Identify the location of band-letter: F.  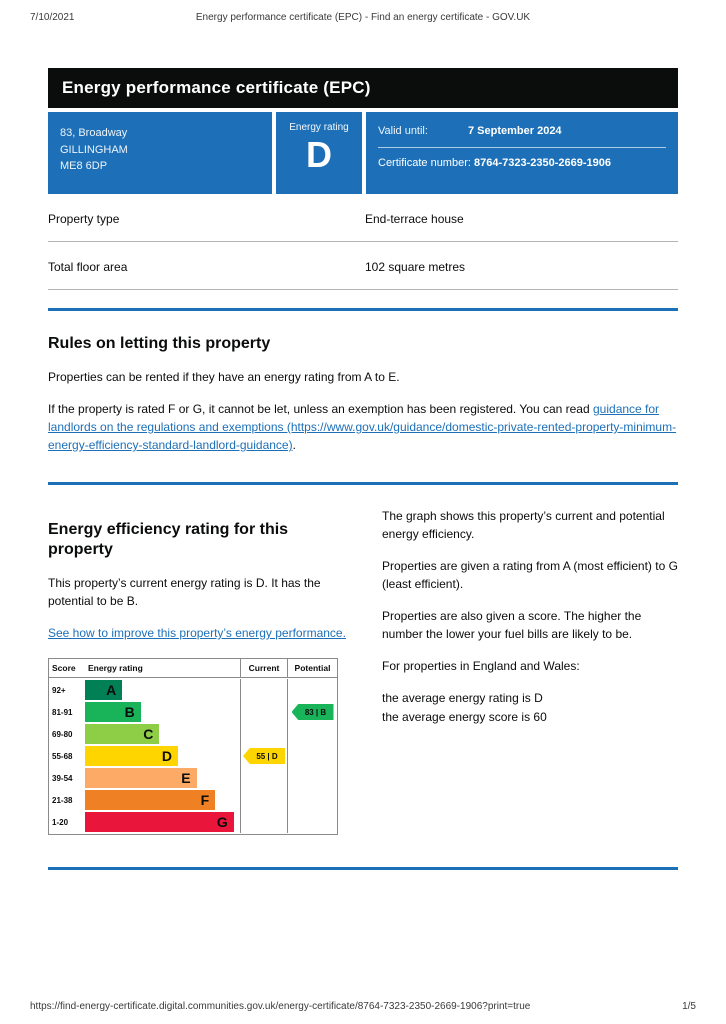
(205, 800).